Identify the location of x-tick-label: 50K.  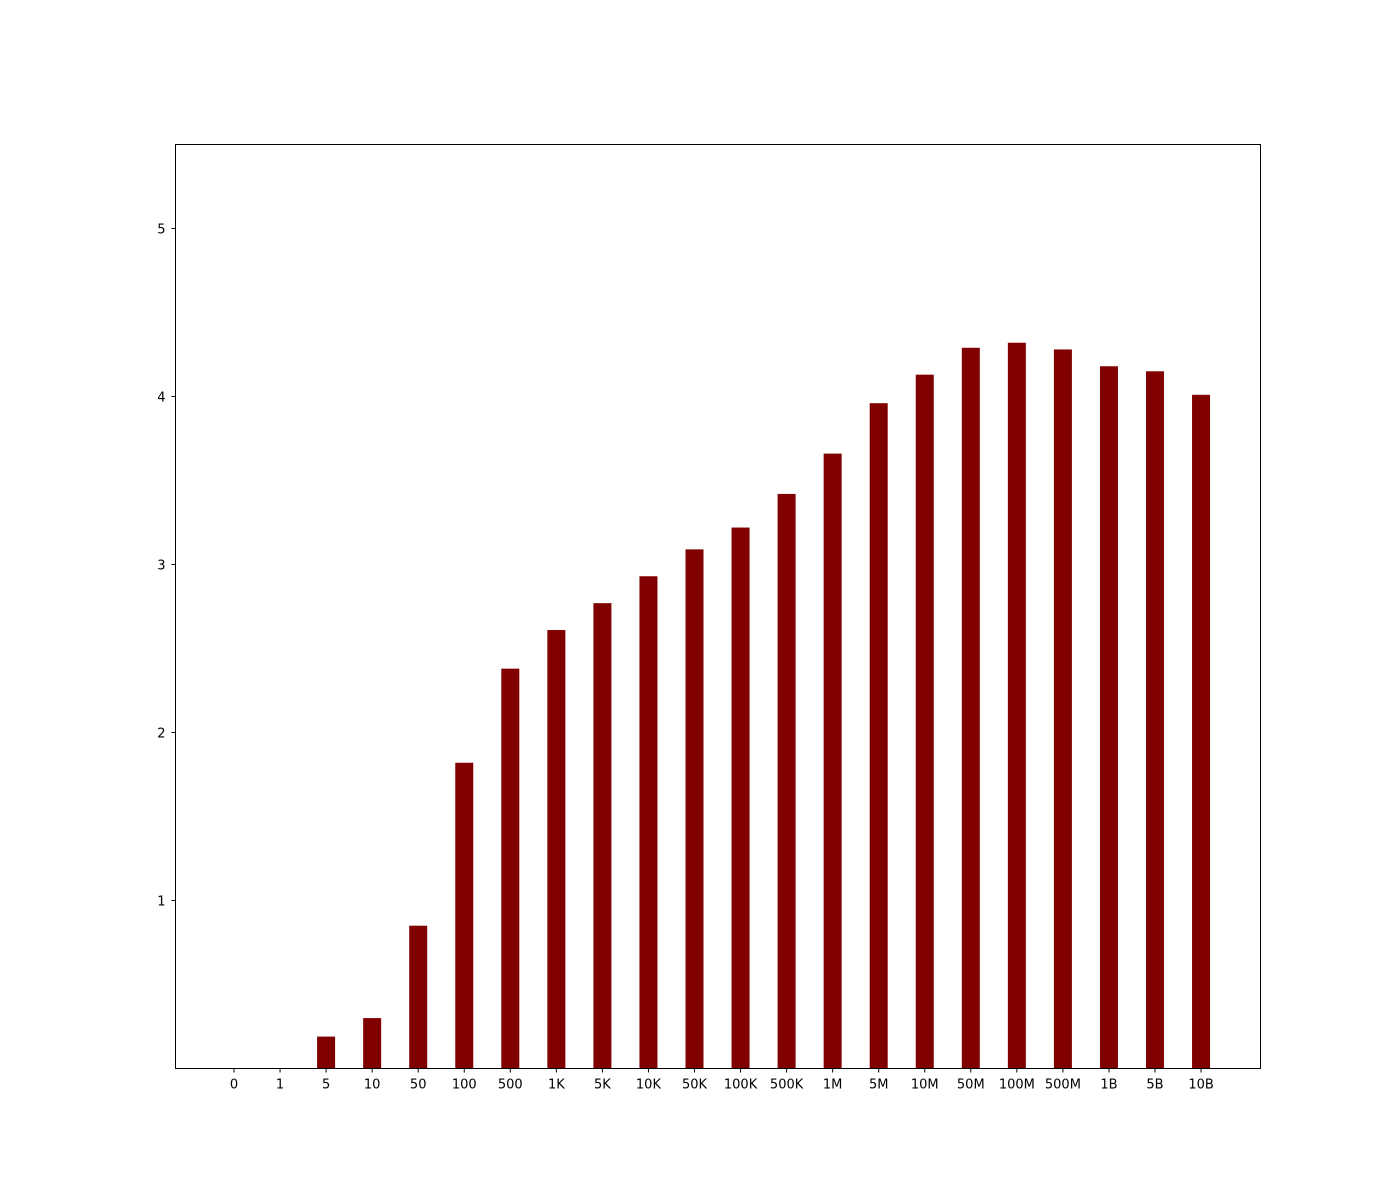
(695, 1085).